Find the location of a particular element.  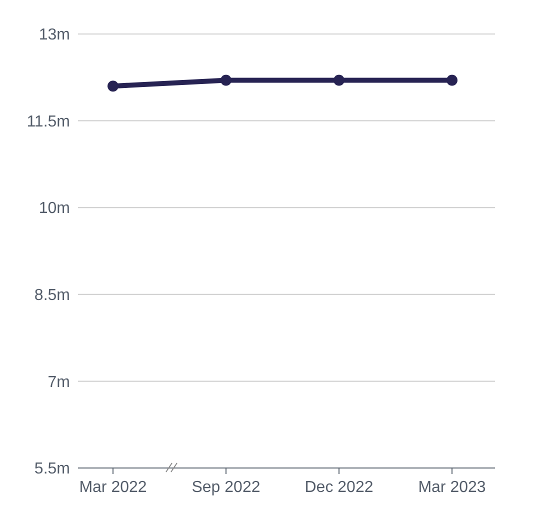

x-tick-label: Dec 2022 is located at coordinates (339, 487).